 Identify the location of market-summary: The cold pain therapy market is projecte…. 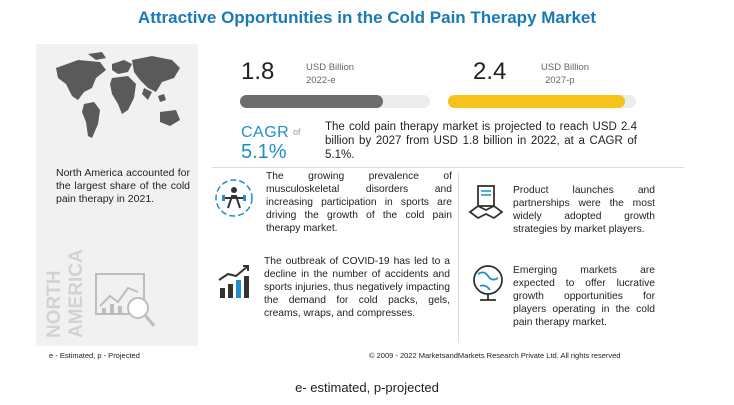
(481, 141).